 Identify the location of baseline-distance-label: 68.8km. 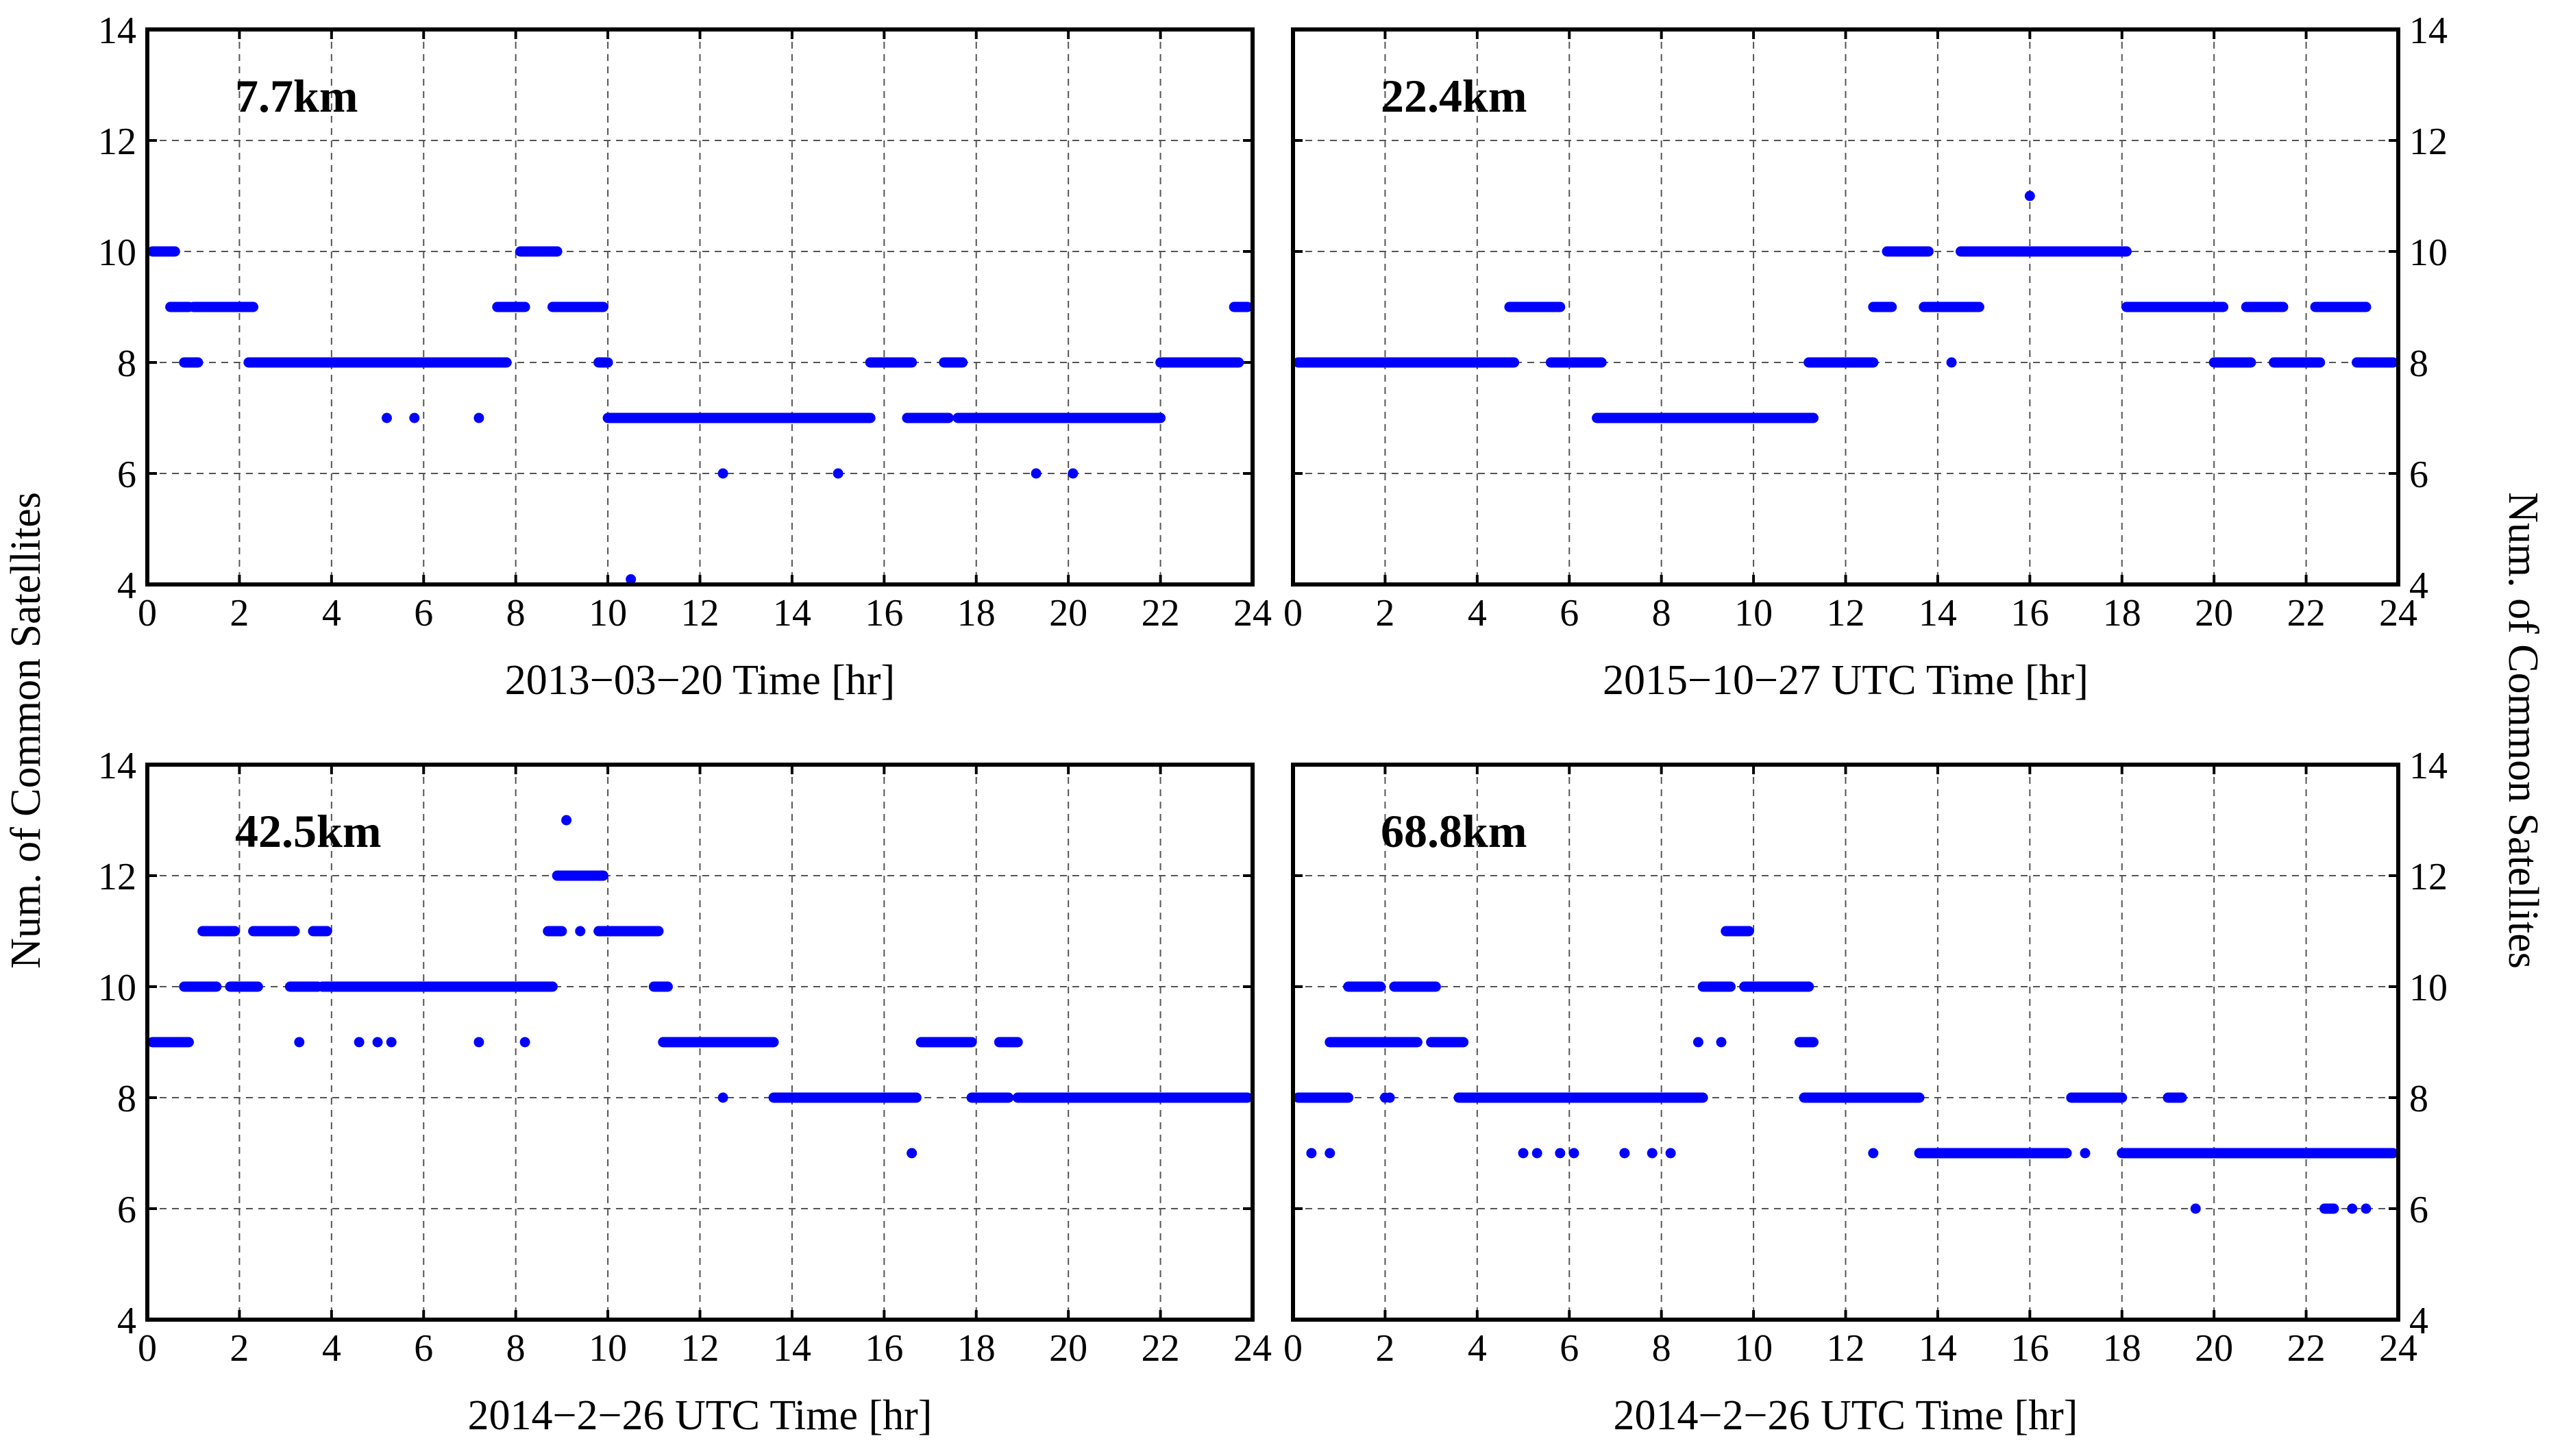
(1454, 831).